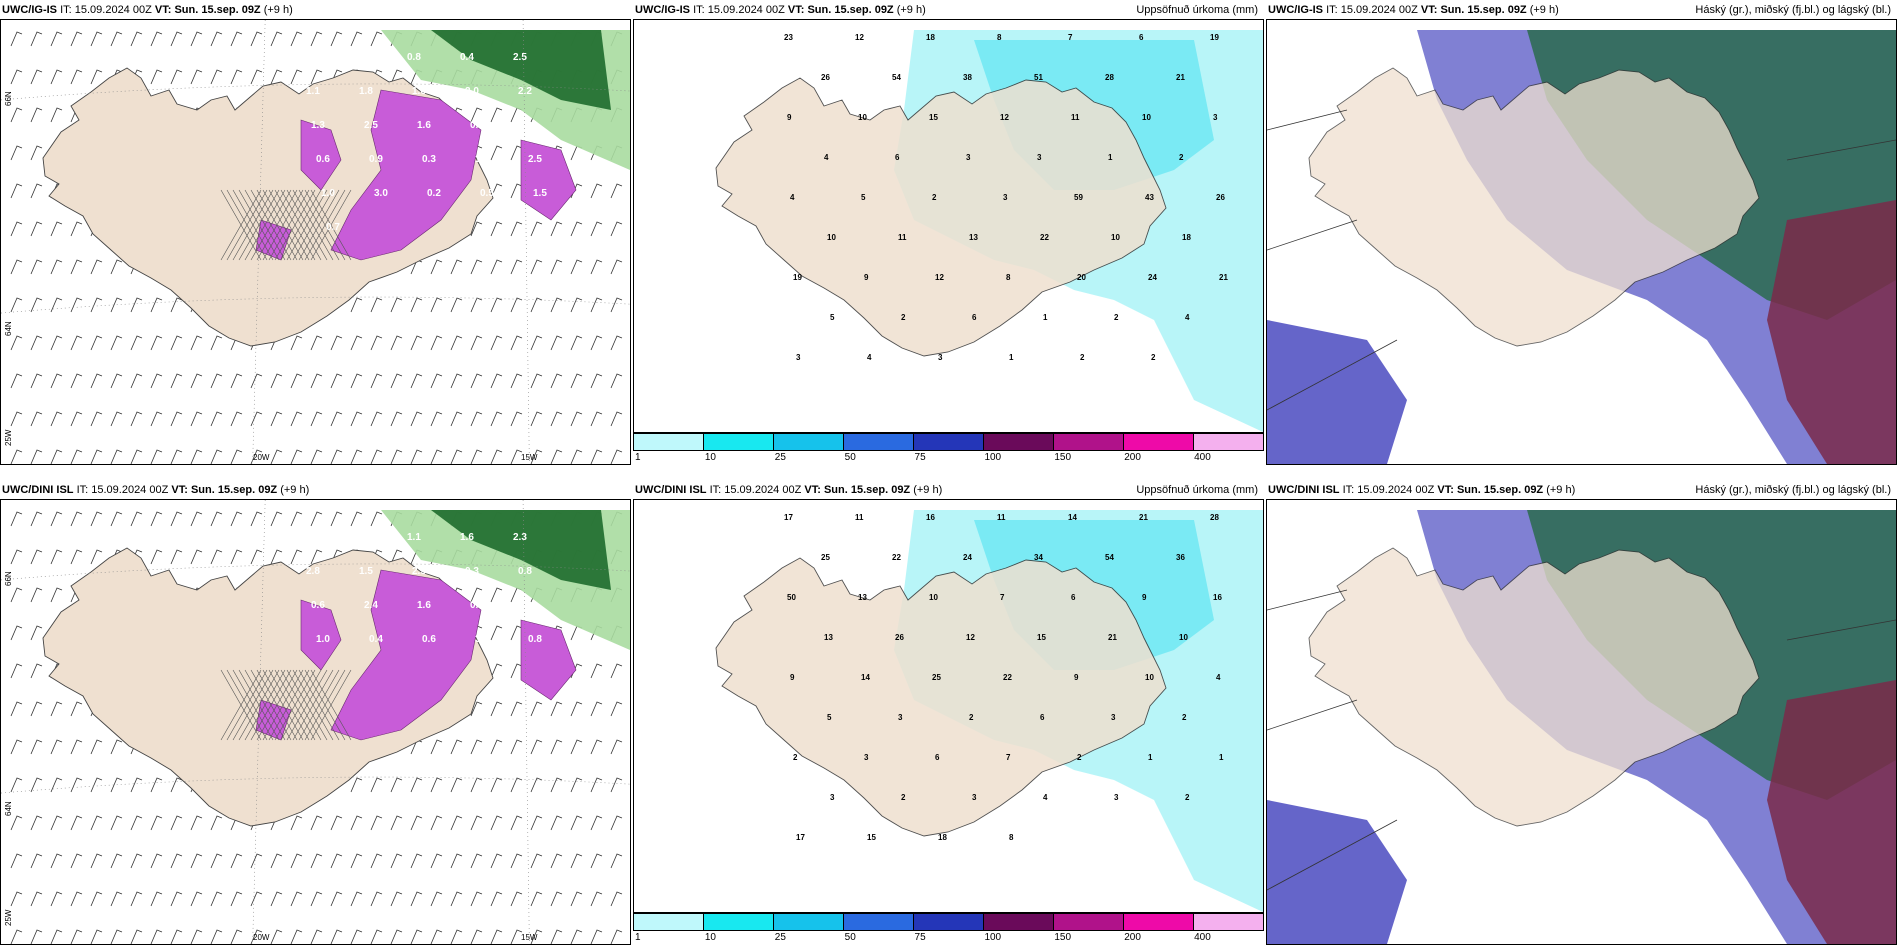 Image resolution: width=1900 pixels, height=950 pixels. I want to click on precip-value-label: 1, so click(1011, 357).